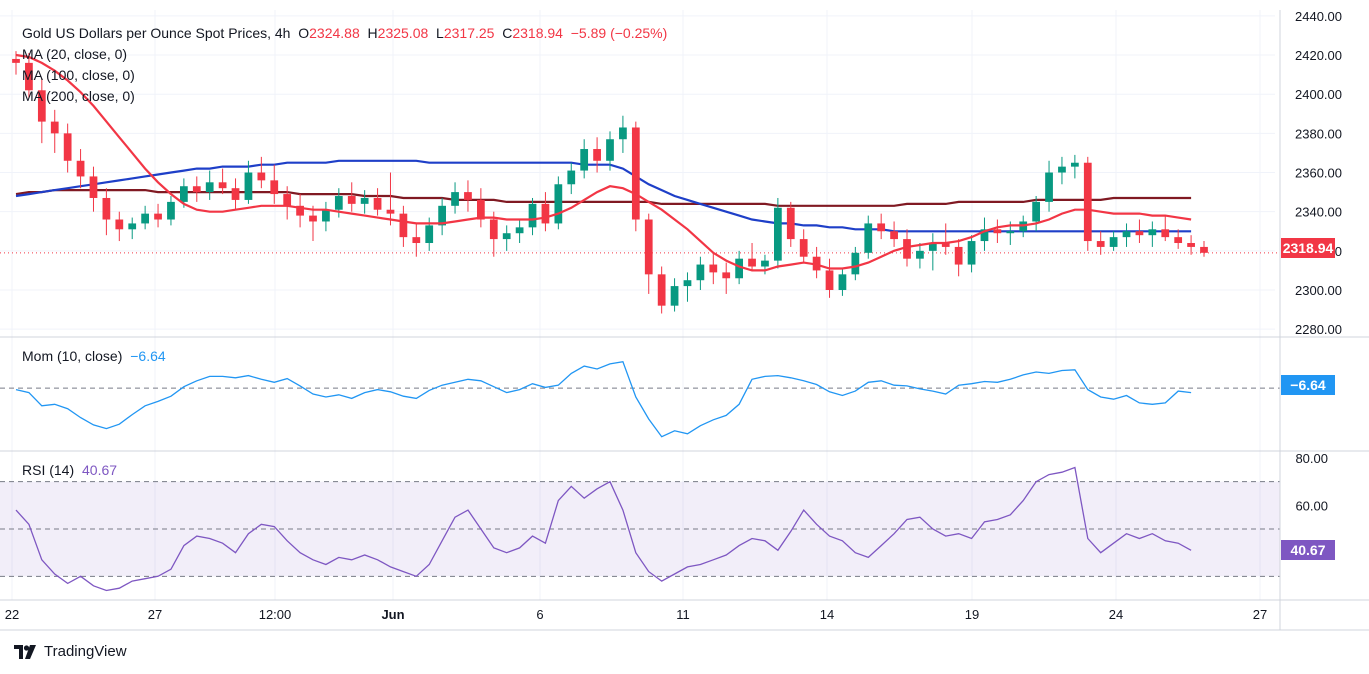 The height and width of the screenshot is (674, 1369). Describe the element at coordinates (1311, 505) in the screenshot. I see `rsi-tick-label: 60.00` at that location.